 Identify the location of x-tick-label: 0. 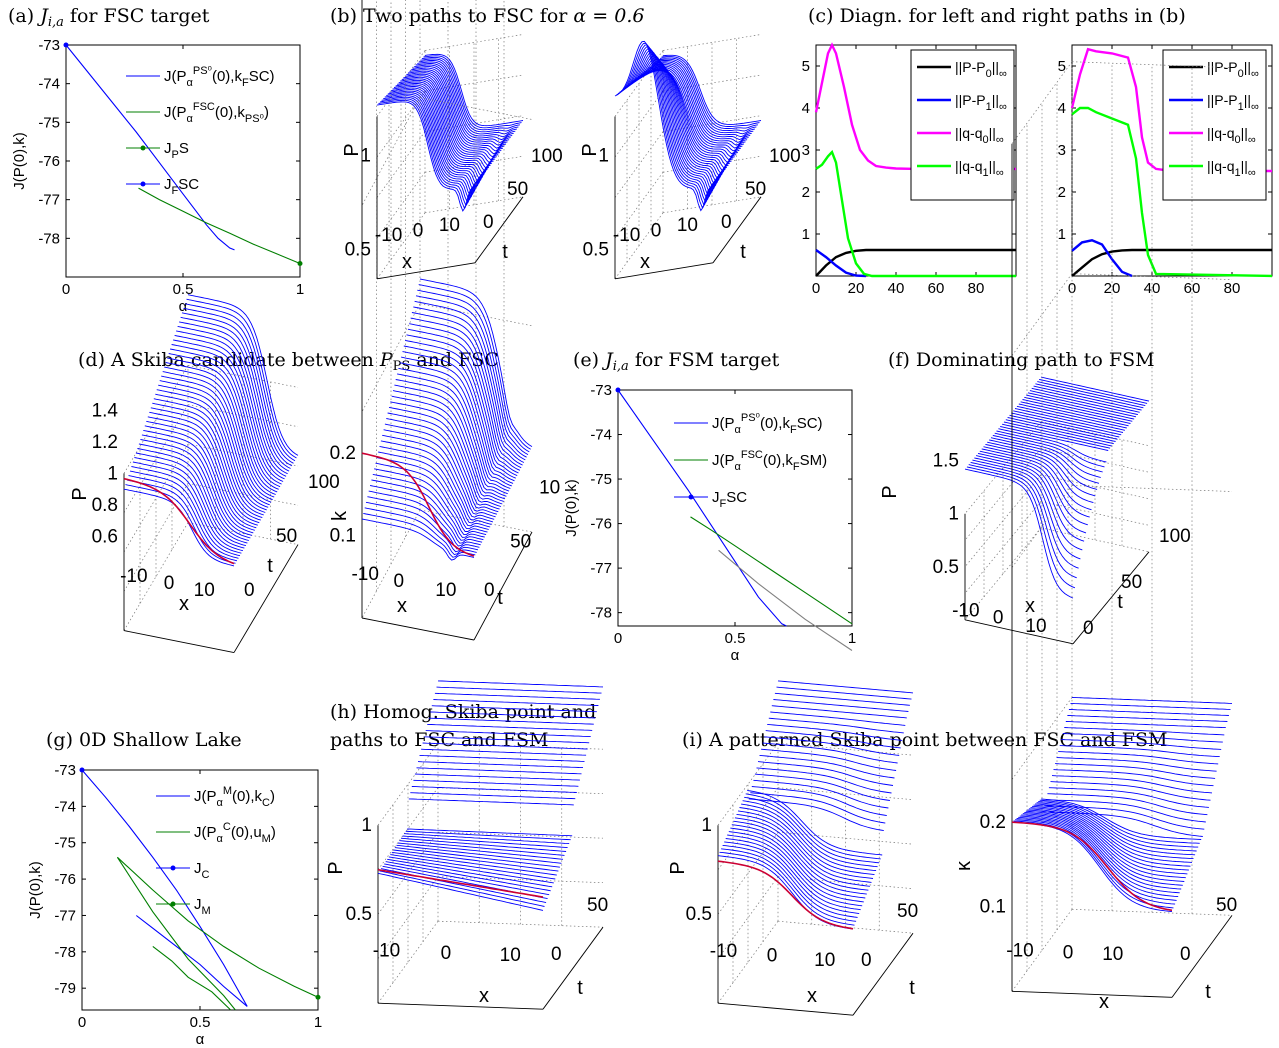
(418, 230).